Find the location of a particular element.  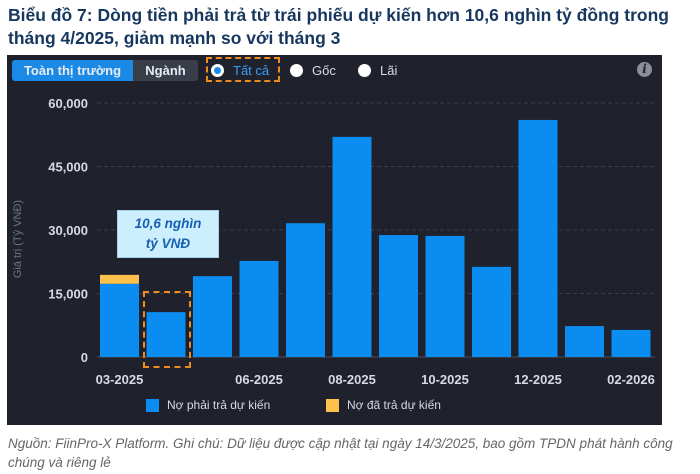

x-tick-label: 12-2025 is located at coordinates (538, 379).